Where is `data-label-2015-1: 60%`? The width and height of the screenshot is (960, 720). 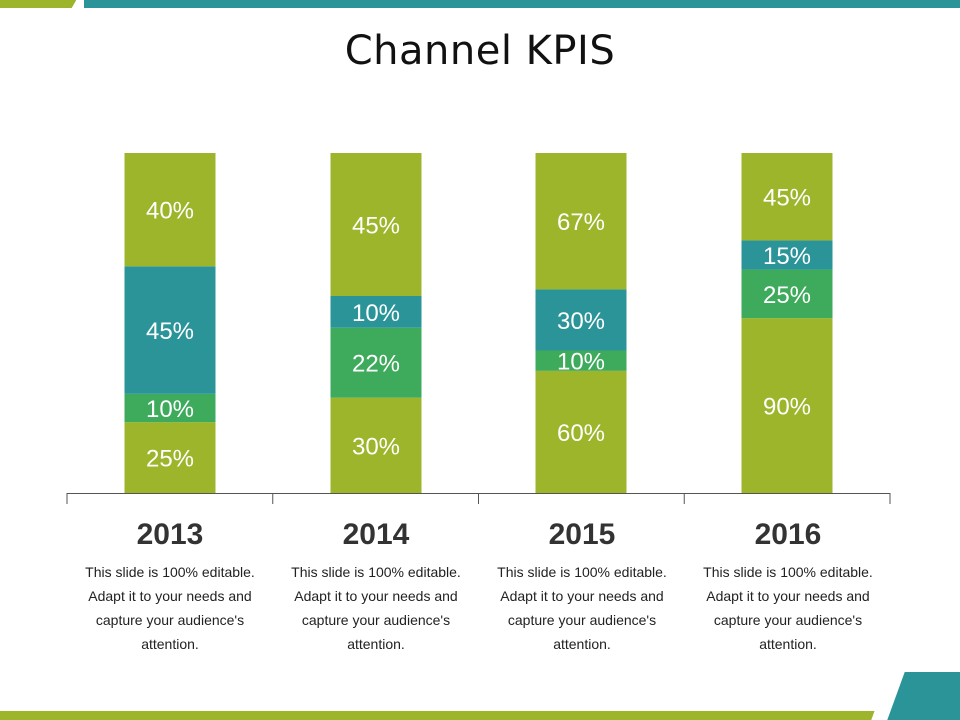 data-label-2015-1: 60% is located at coordinates (581, 433).